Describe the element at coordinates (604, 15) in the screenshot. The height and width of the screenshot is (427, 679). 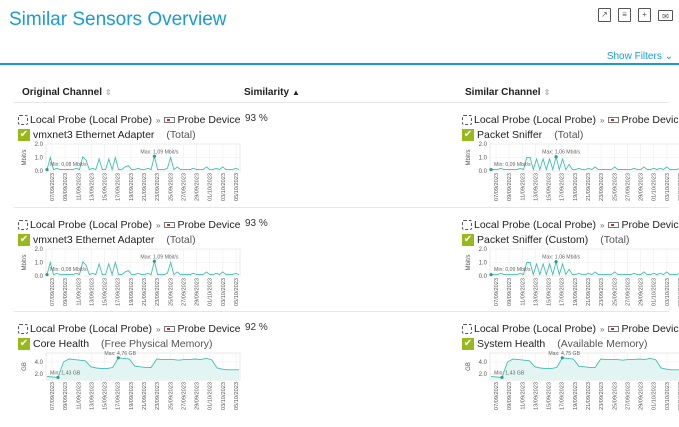
I see `external-link-icon: ↗` at that location.